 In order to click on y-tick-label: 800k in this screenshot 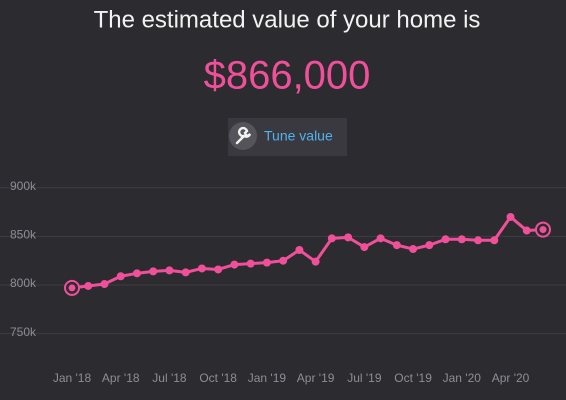, I will do `click(23, 283)`.